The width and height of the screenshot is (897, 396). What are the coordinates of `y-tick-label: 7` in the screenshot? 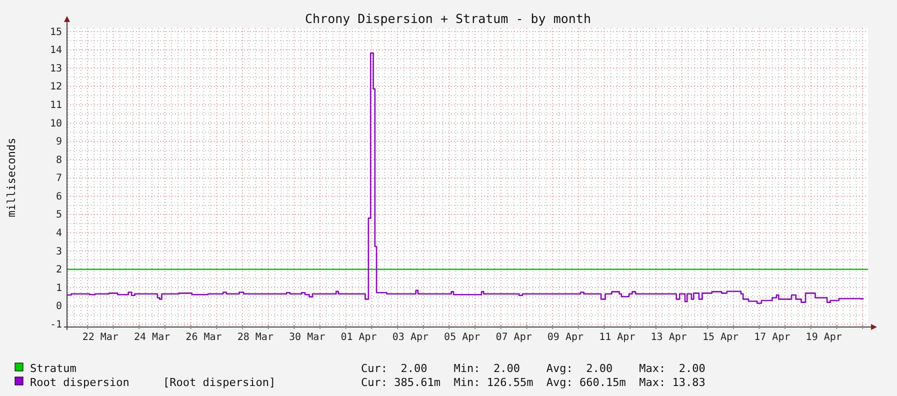 It's located at (59, 178).